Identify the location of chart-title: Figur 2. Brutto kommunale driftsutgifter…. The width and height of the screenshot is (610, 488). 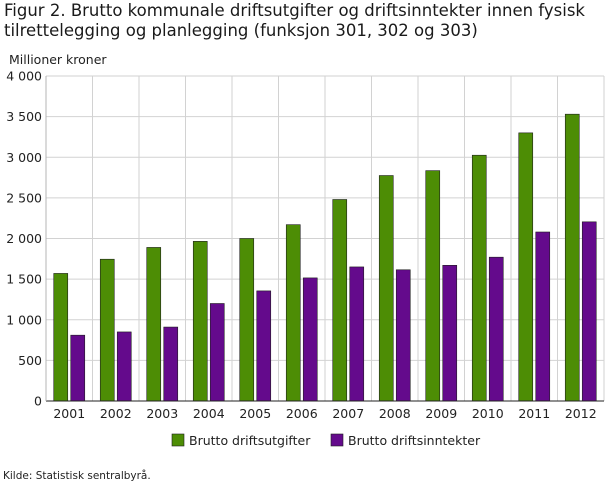
(294, 20).